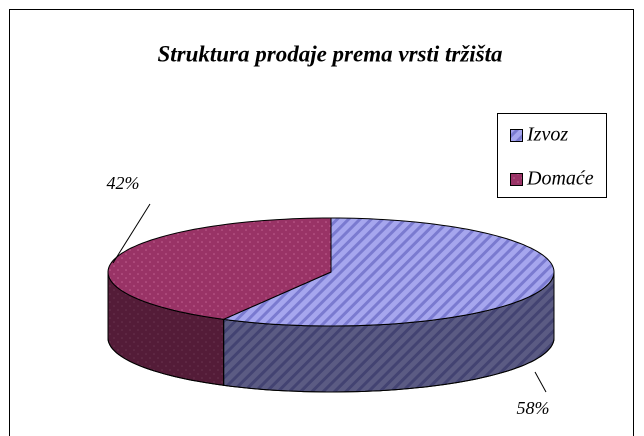  Describe the element at coordinates (123, 183) in the screenshot. I see `data-label: 42%` at that location.